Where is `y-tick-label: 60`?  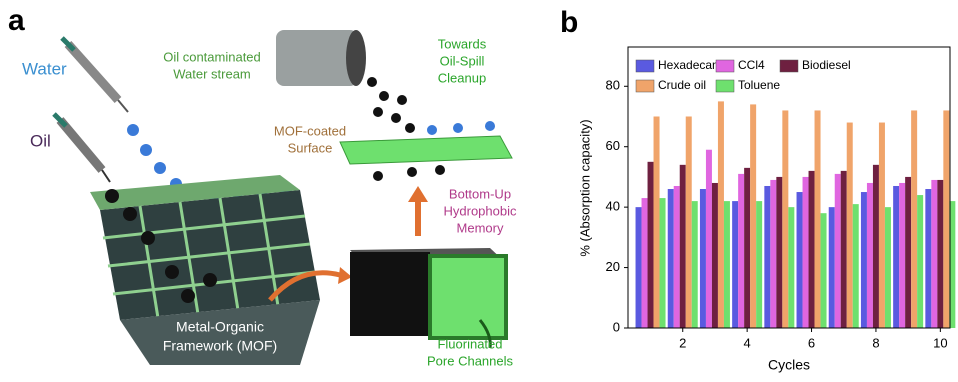 y-tick-label: 60 is located at coordinates (613, 145).